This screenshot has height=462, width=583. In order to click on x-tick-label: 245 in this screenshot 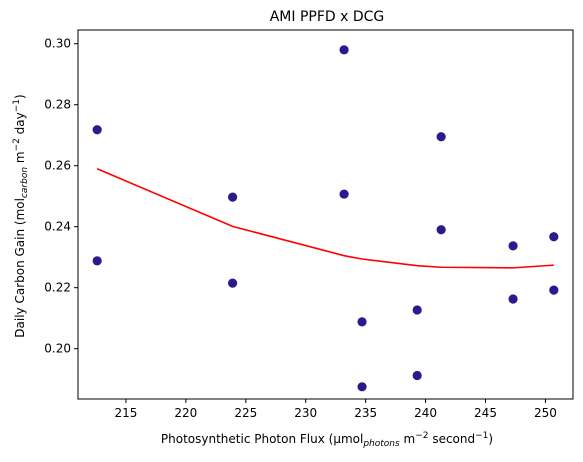, I will do `click(485, 413)`.